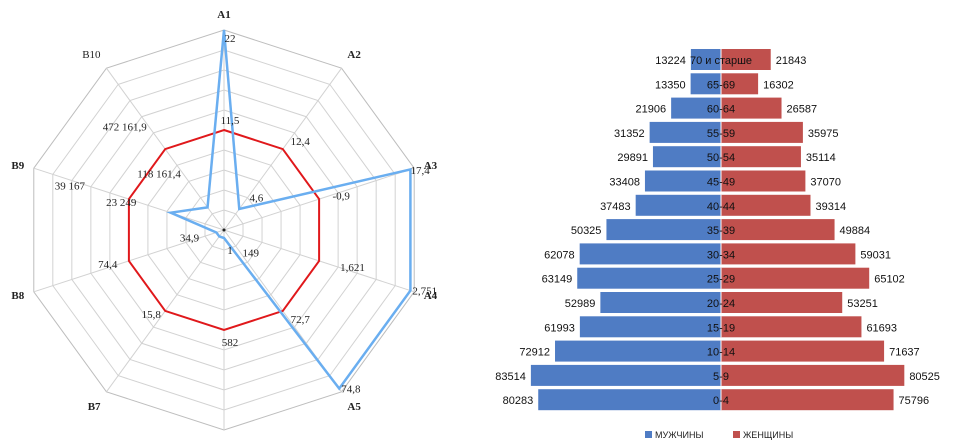 The width and height of the screenshot is (957, 442). Describe the element at coordinates (342, 196) in the screenshot. I see `radar-data-label: -0,9` at that location.